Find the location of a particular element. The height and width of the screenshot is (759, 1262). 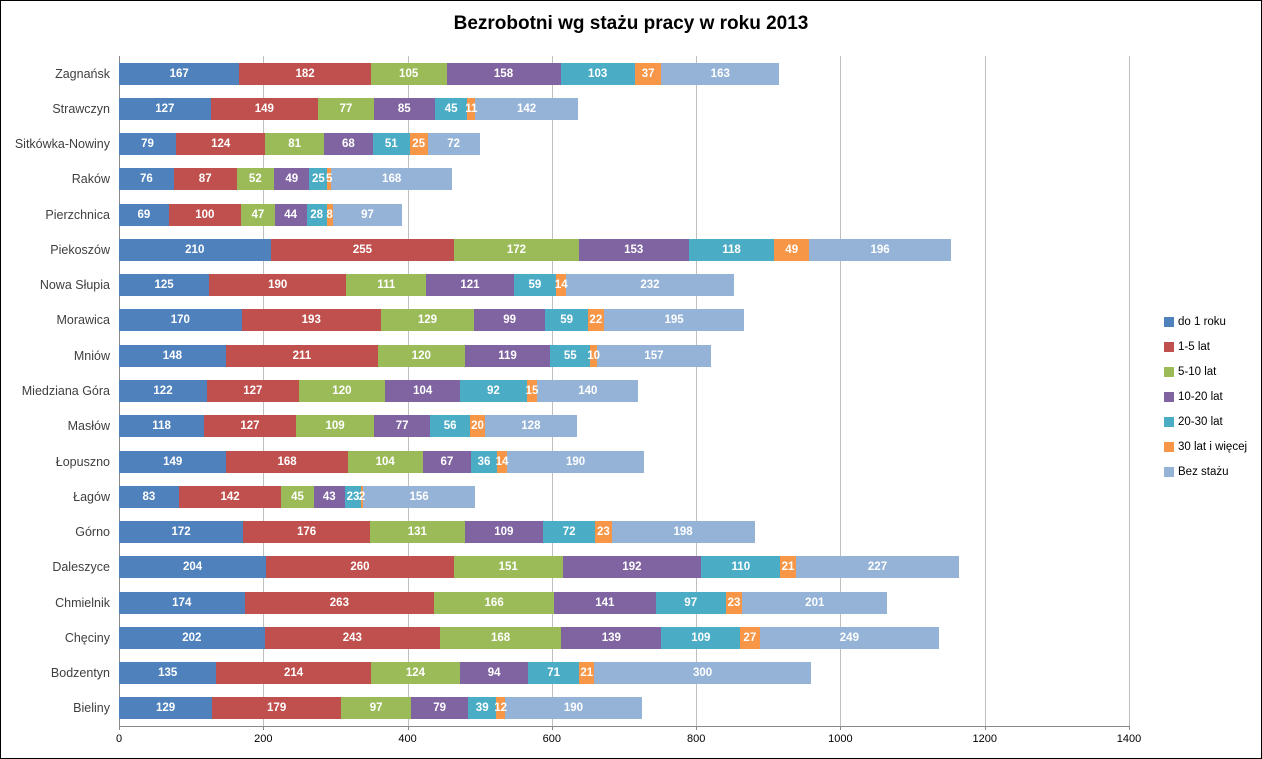

bar-segment: 55 is located at coordinates (570, 355).